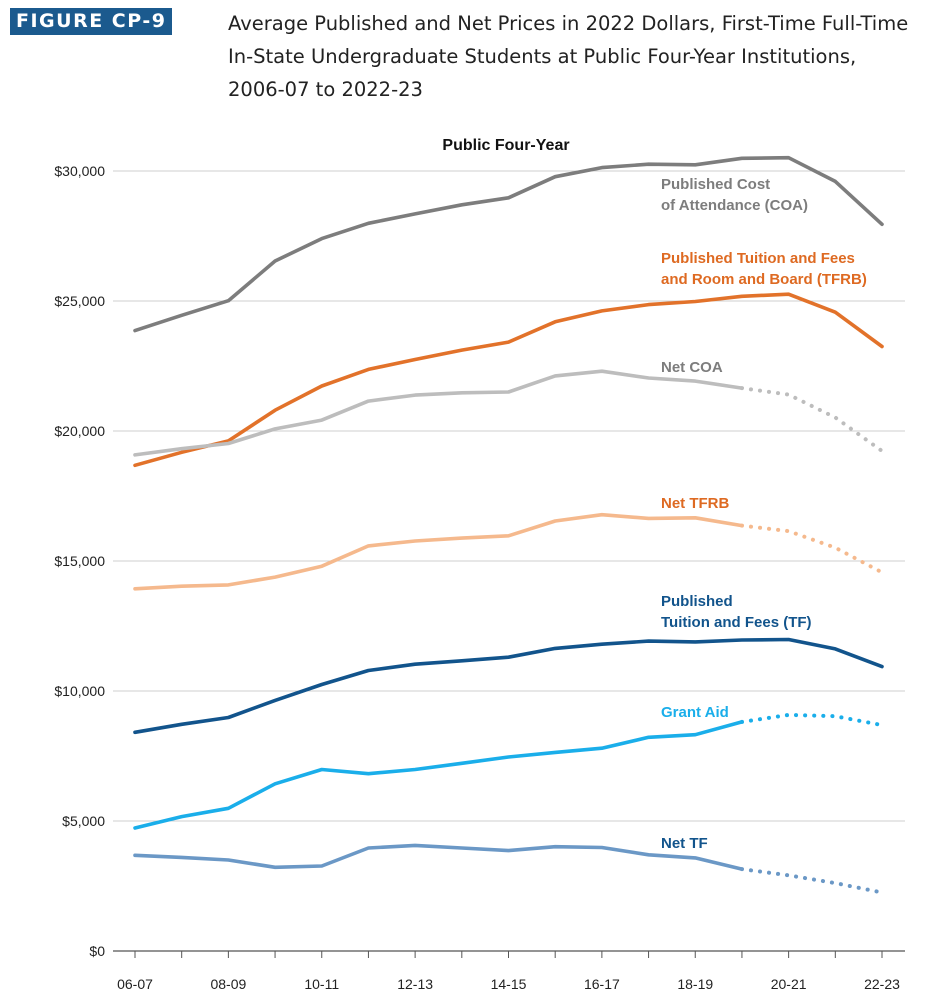  What do you see at coordinates (79, 691) in the screenshot?
I see `y-tick-label: $10,000` at bounding box center [79, 691].